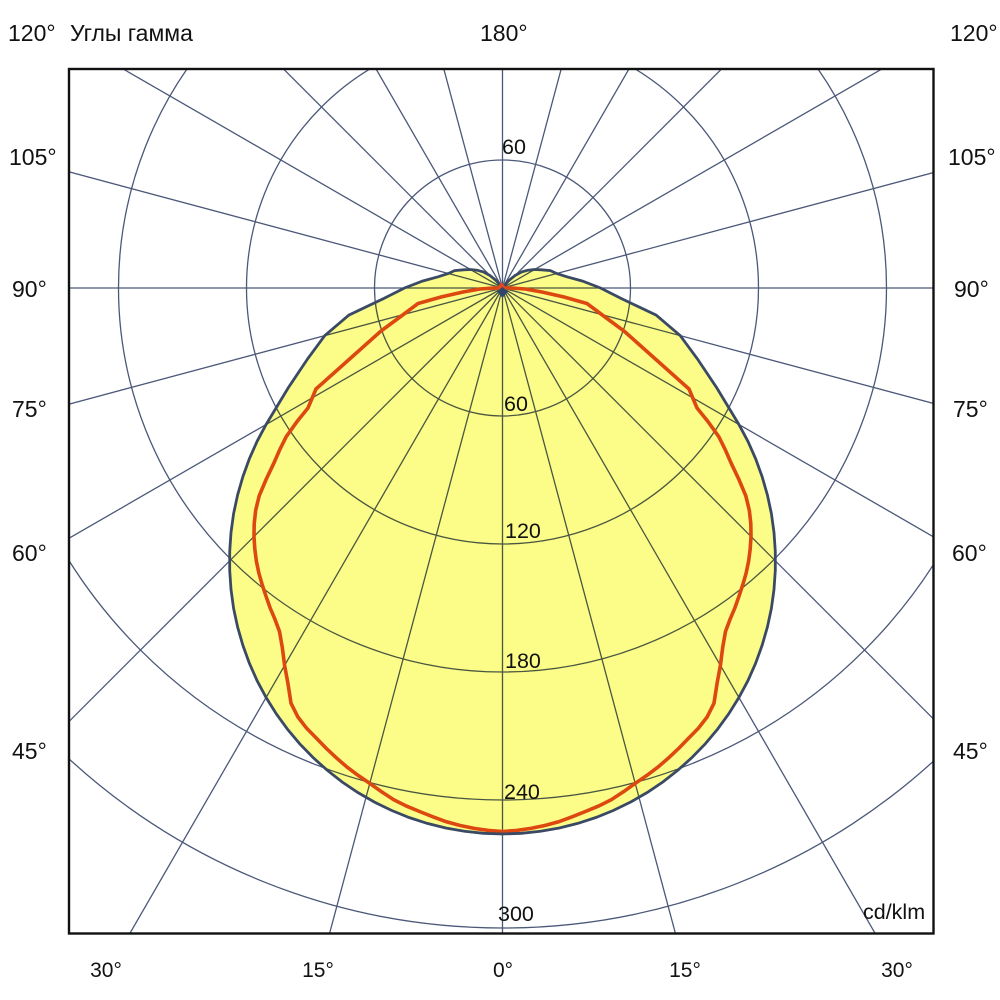  What do you see at coordinates (131, 33) in the screenshot?
I see `svg-text: Углы гамма` at bounding box center [131, 33].